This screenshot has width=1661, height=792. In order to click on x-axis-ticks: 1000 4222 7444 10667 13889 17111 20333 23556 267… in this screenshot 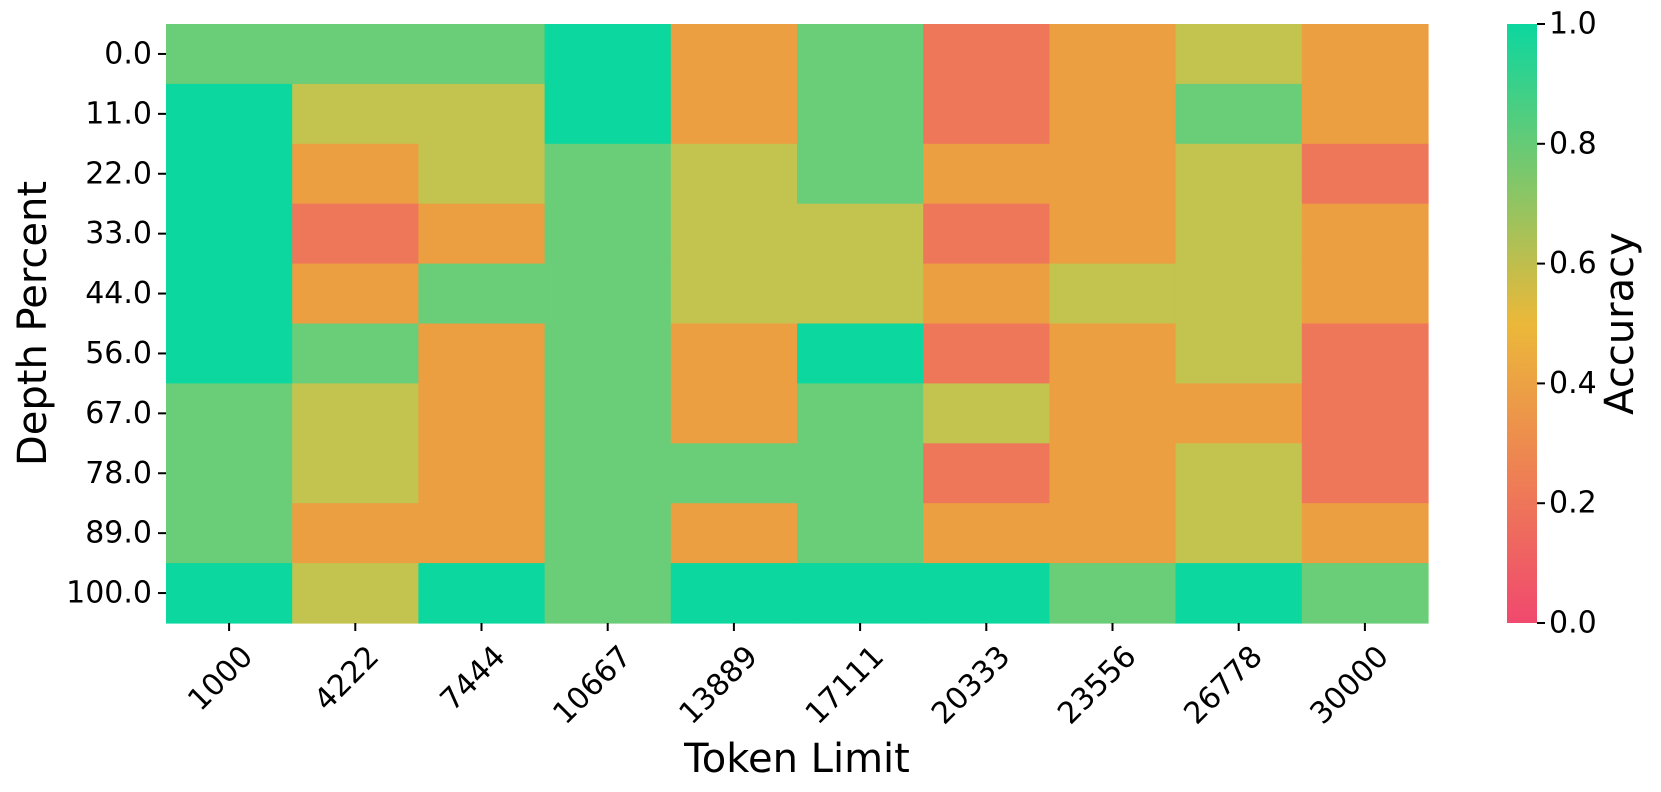, I will do `click(788, 677)`.